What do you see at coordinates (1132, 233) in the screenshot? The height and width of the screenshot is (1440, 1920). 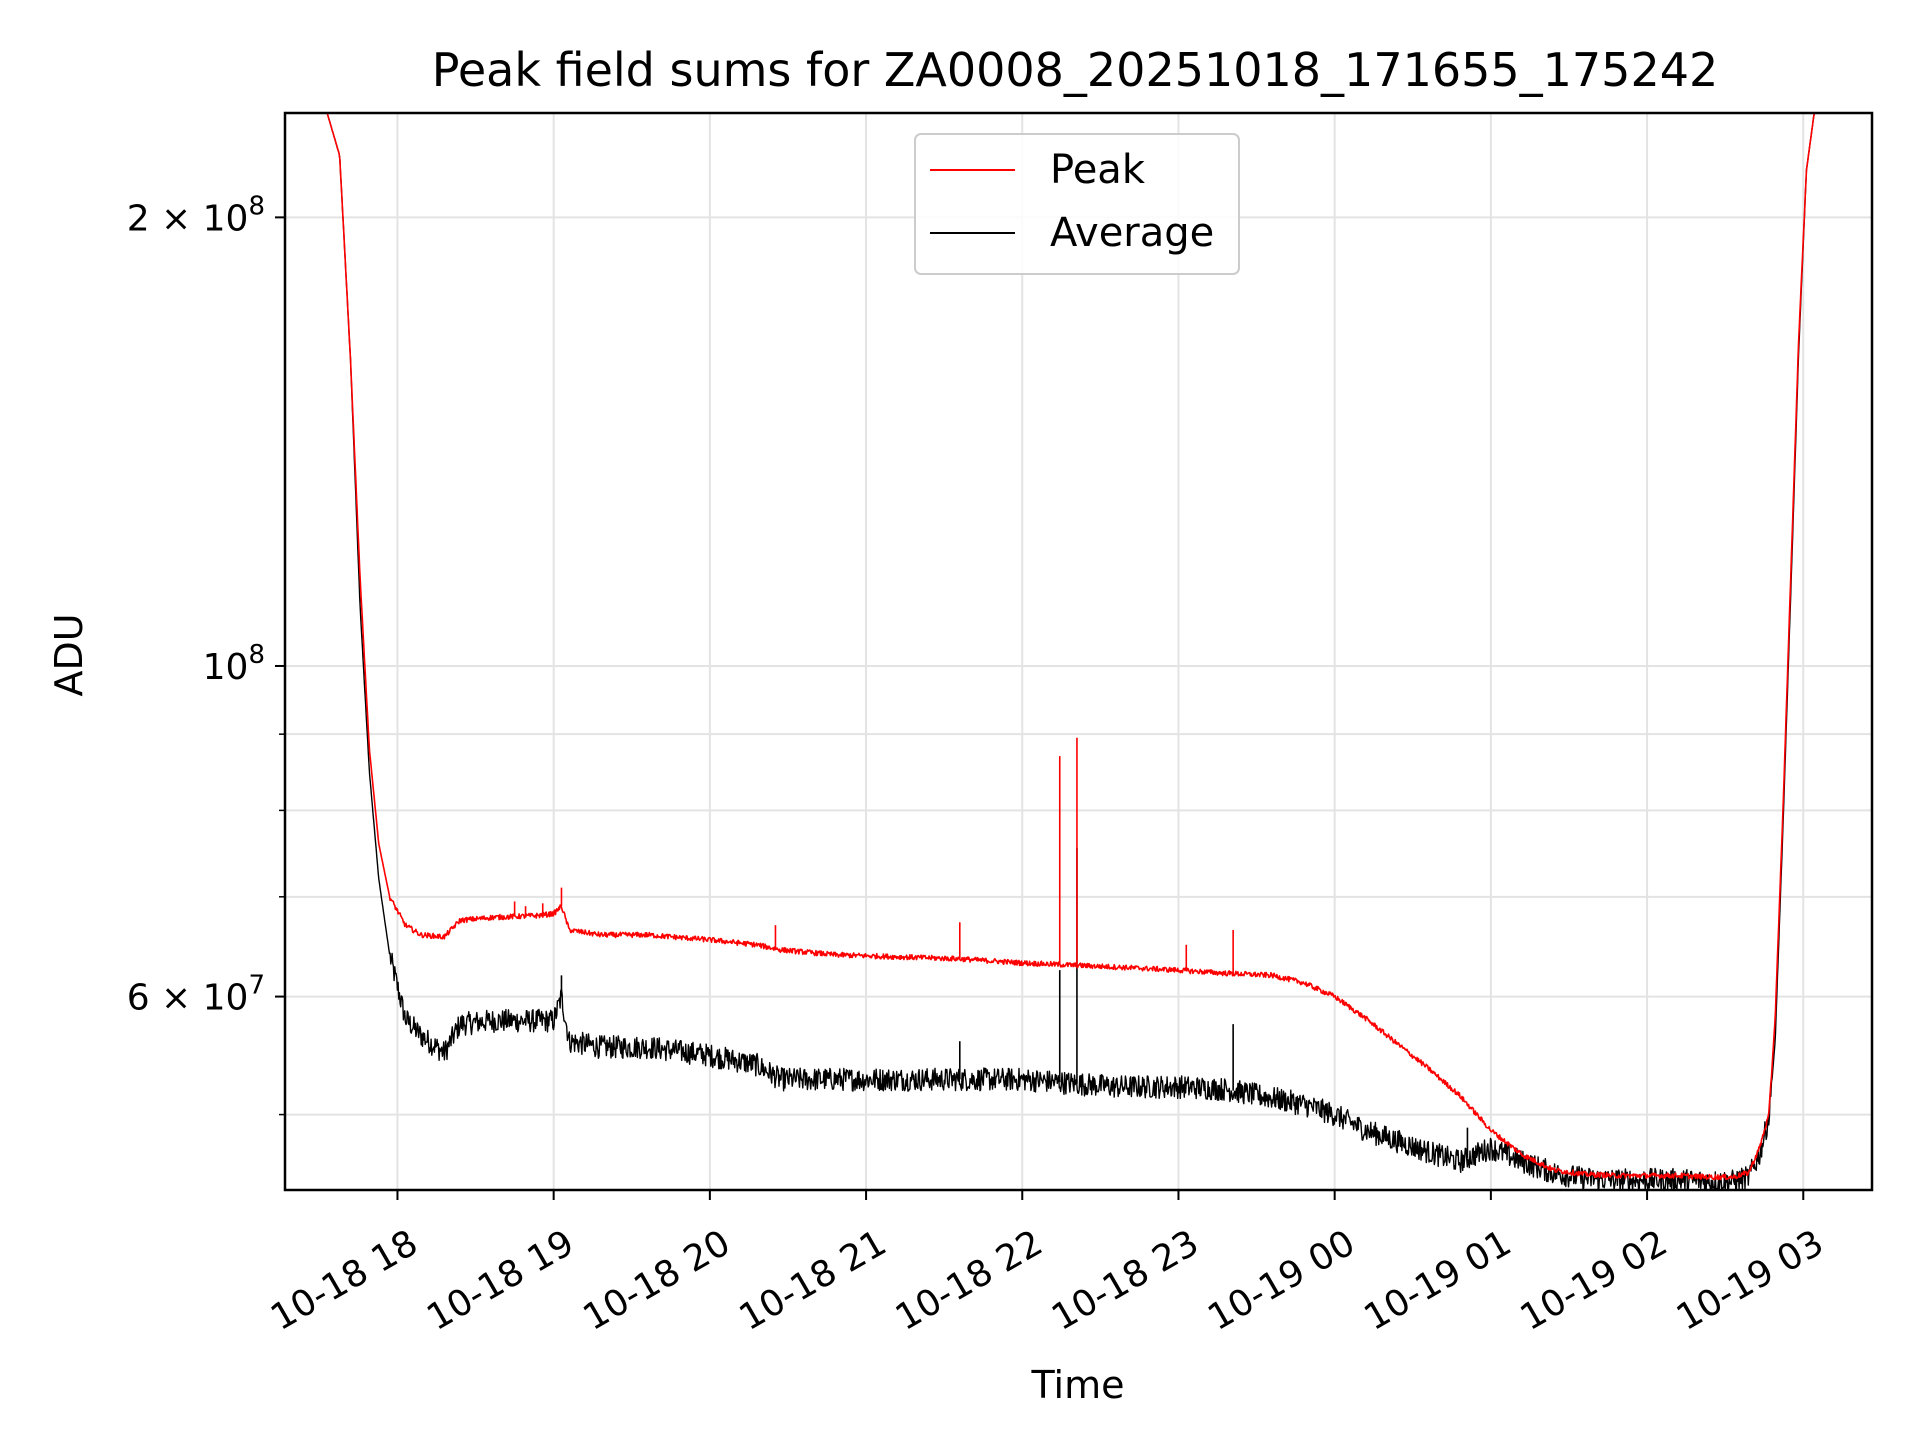 I see `legend-label-average: Average` at bounding box center [1132, 233].